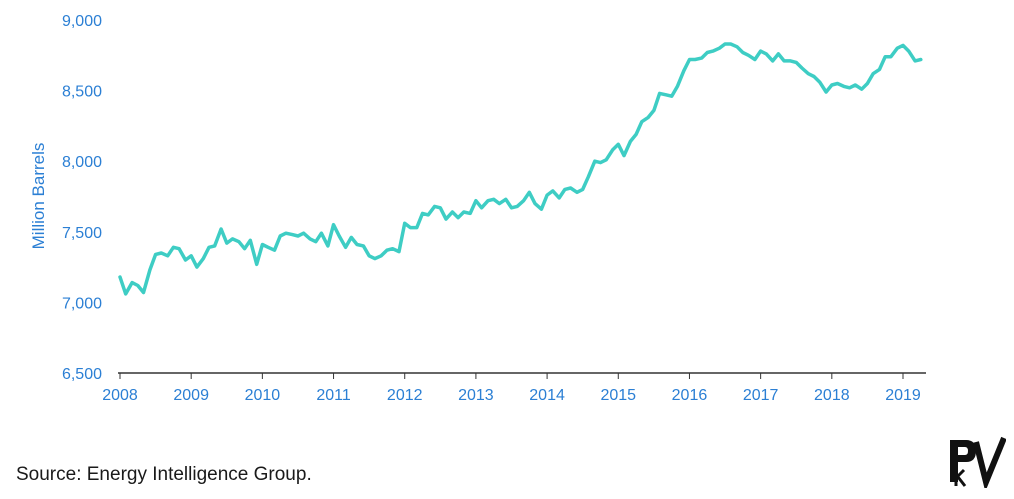 Image resolution: width=1014 pixels, height=499 pixels. Describe the element at coordinates (832, 395) in the screenshot. I see `x-tick-label: 2018` at that location.